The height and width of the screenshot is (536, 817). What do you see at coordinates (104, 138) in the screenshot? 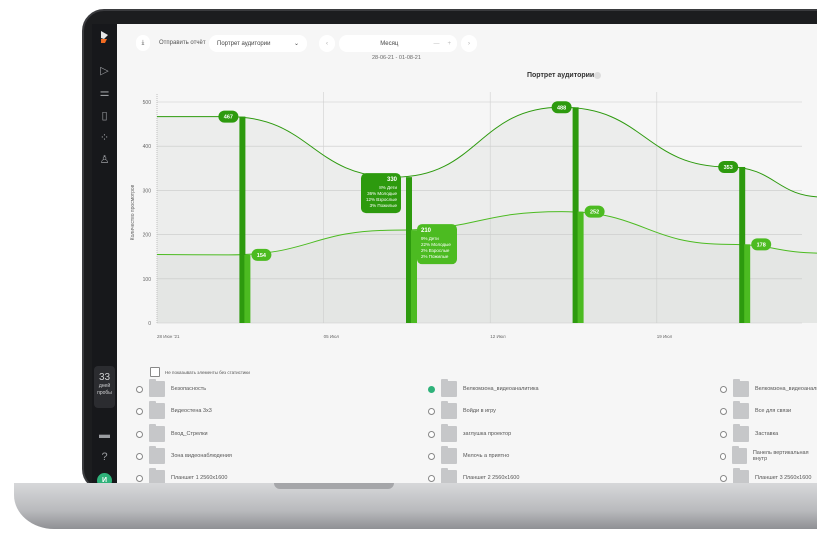
I see `loading-icon: ⁘` at bounding box center [104, 138].